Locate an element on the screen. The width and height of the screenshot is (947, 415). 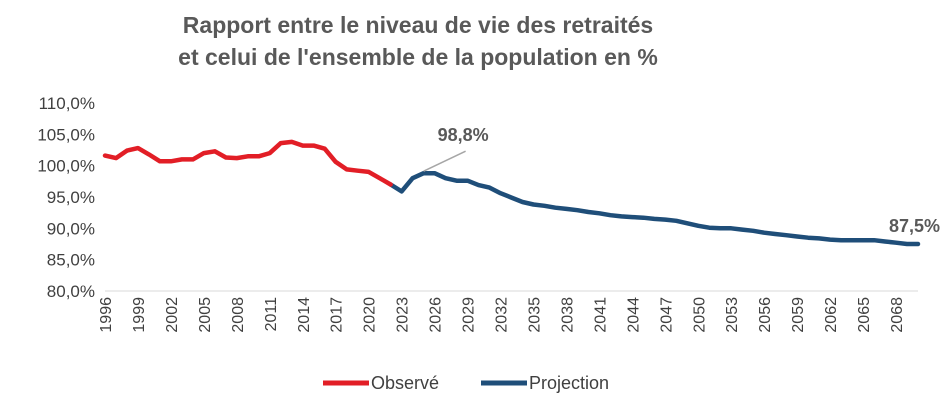
x-tick-label: 1996 is located at coordinates (106, 315).